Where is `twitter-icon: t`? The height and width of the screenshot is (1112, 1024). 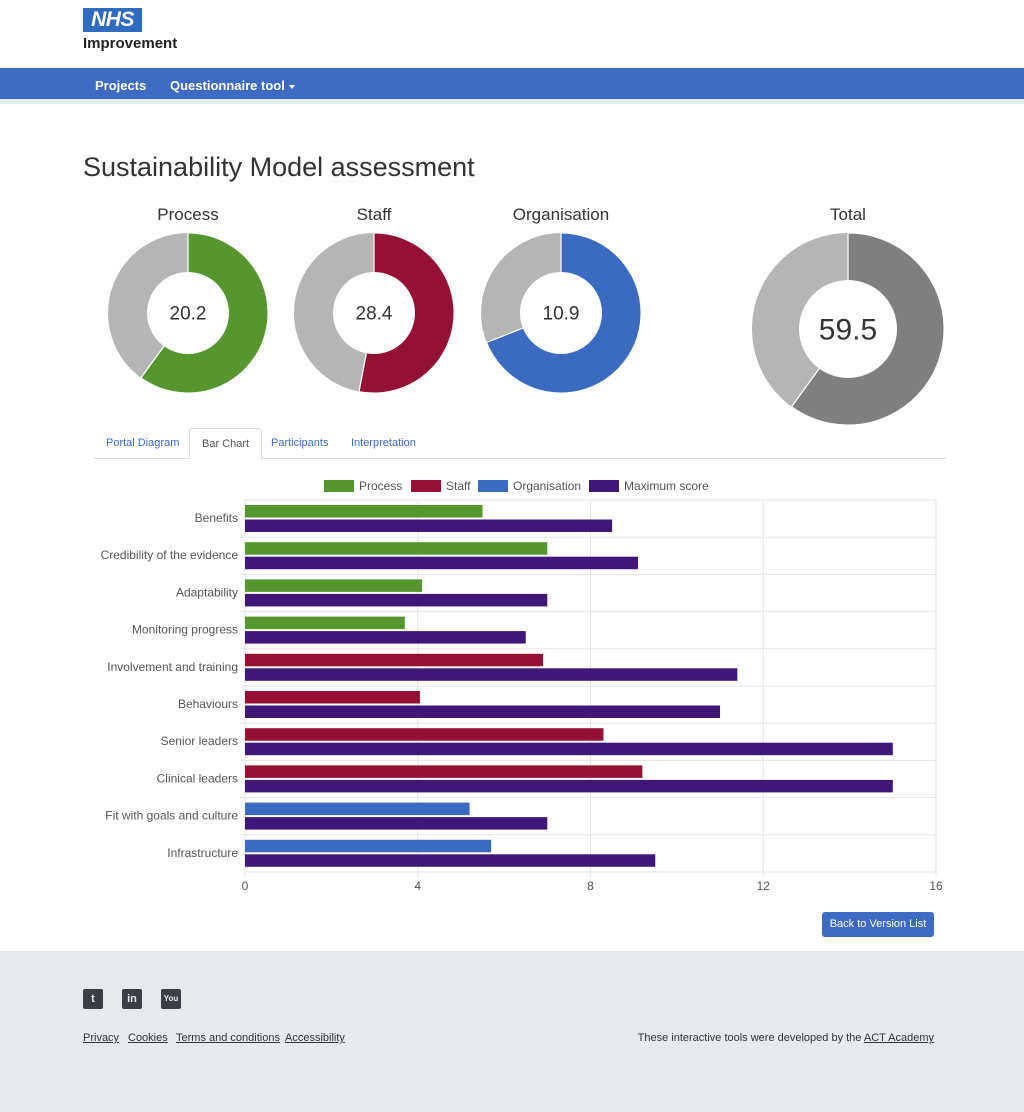 twitter-icon: t is located at coordinates (93, 999).